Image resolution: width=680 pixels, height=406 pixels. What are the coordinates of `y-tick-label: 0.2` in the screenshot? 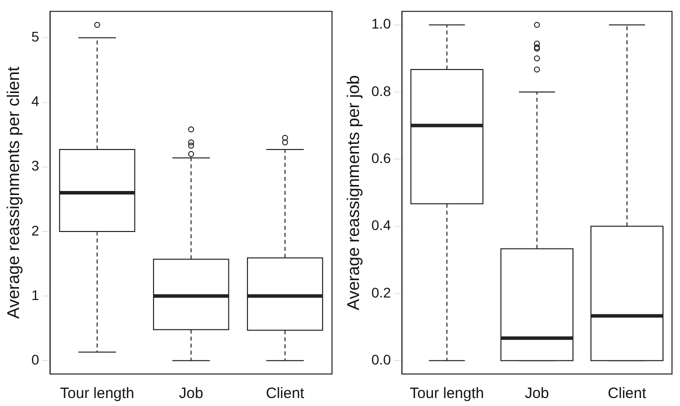 It's located at (381, 292).